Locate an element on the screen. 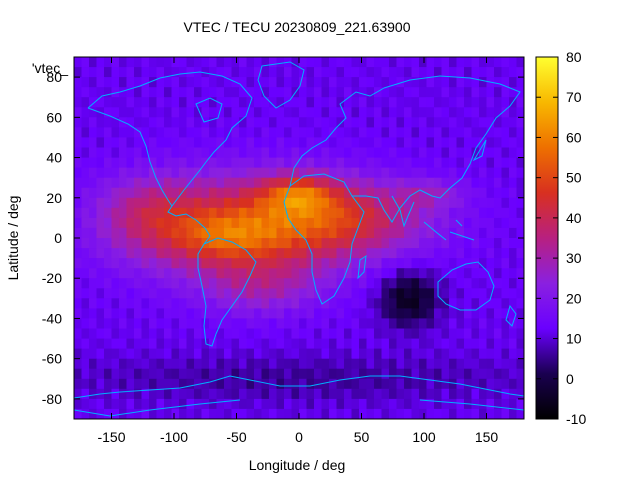 The height and width of the screenshot is (480, 640). coastline-indonesia is located at coordinates (449, 230).